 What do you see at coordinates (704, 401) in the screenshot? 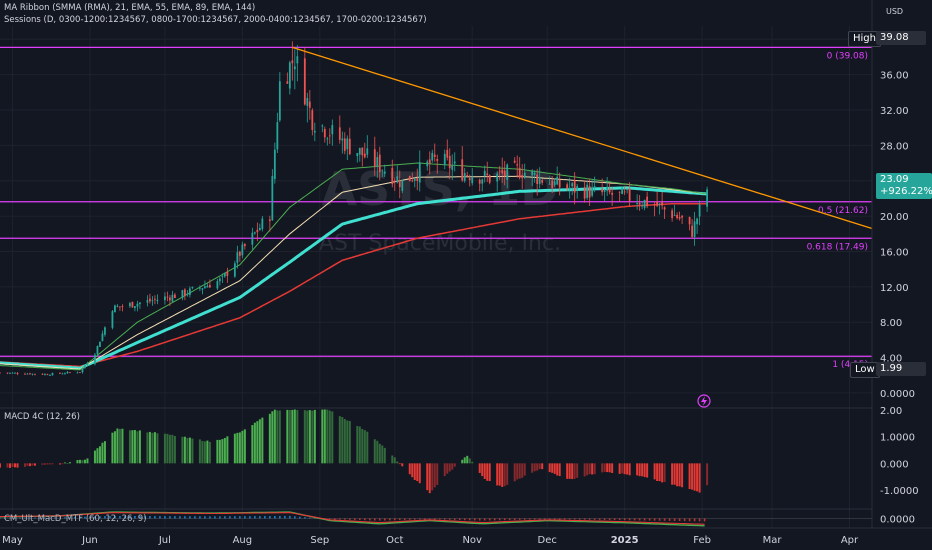
I see `lightning-icon` at bounding box center [704, 401].